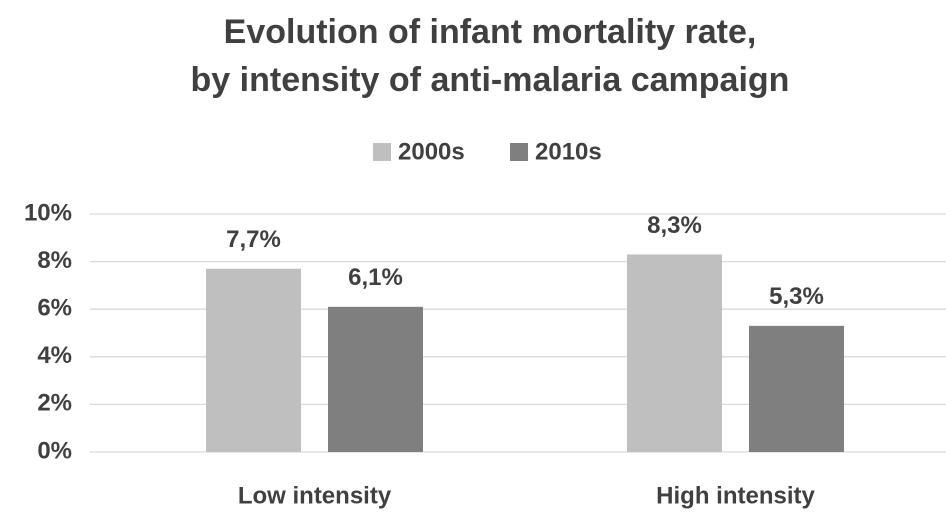 This screenshot has height=516, width=946. I want to click on data-label: 6,1%, so click(375, 277).